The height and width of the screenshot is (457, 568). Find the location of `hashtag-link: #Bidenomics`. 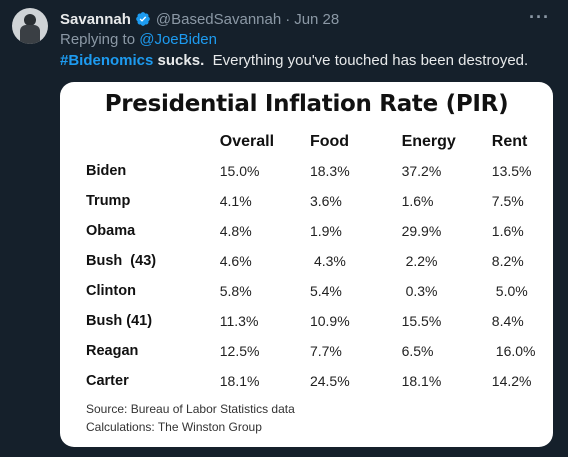

hashtag-link: #Bidenomics is located at coordinates (107, 60).